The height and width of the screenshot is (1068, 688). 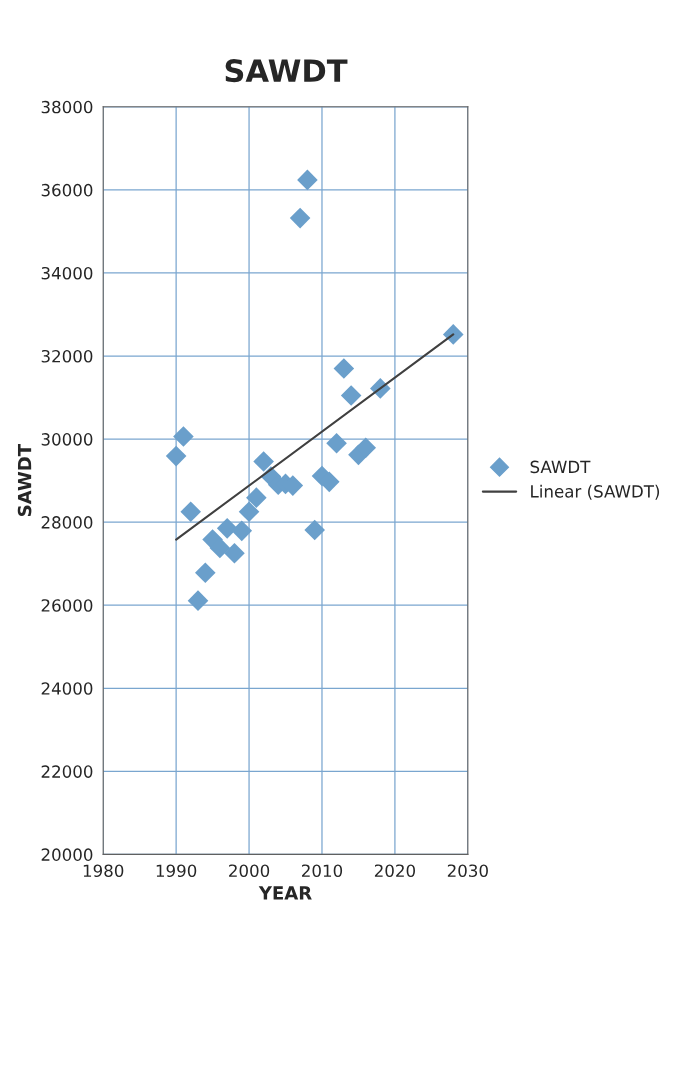 I want to click on y-tick-label: 36000, so click(x=67, y=190).